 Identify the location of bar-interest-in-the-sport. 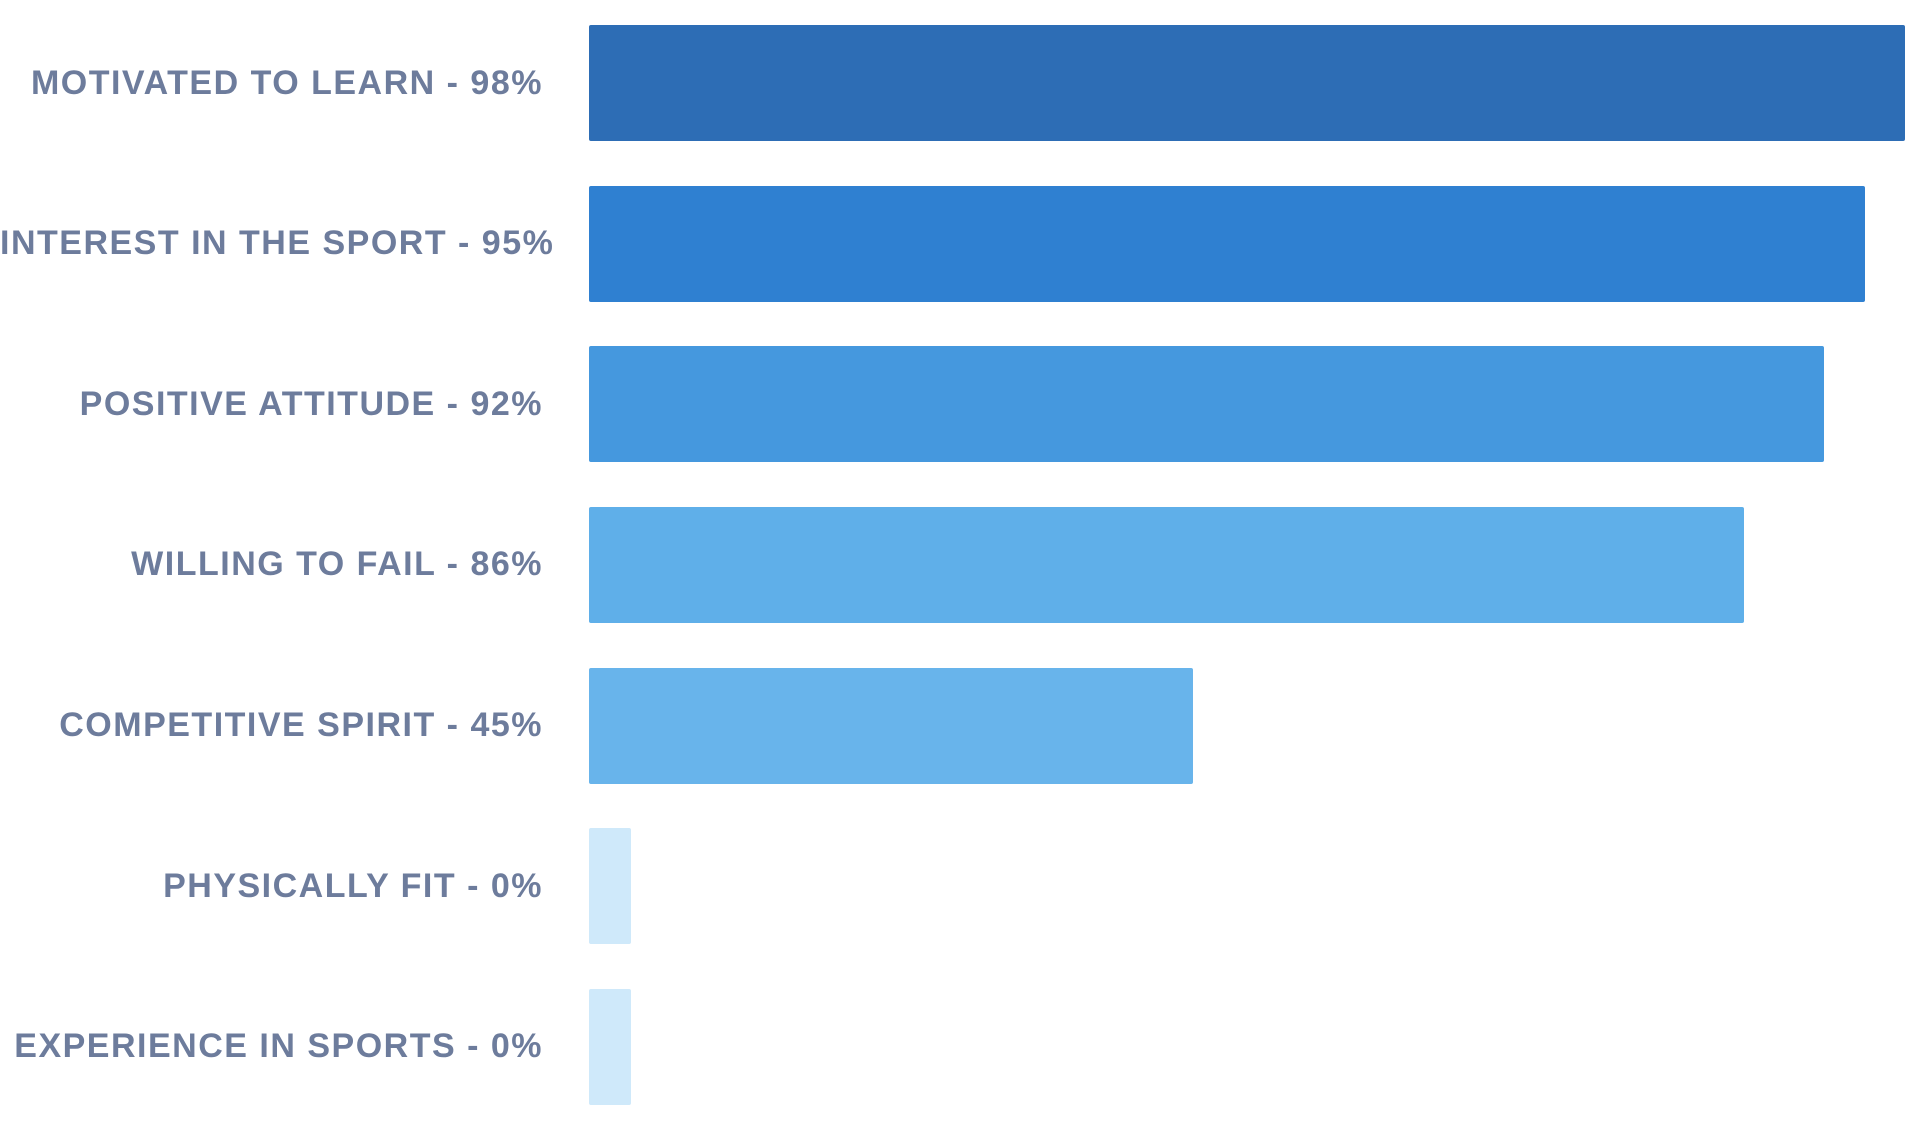
(1227, 243).